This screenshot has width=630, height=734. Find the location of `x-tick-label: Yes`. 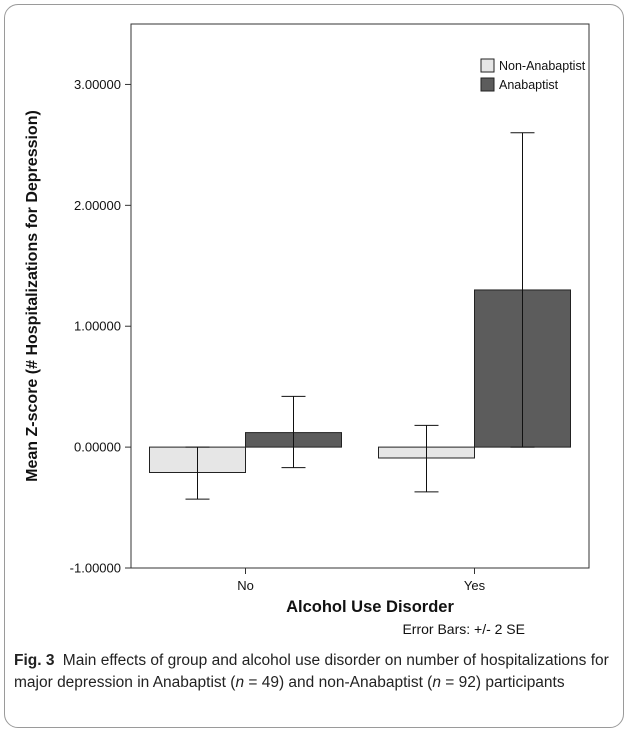

x-tick-label: Yes is located at coordinates (475, 585).